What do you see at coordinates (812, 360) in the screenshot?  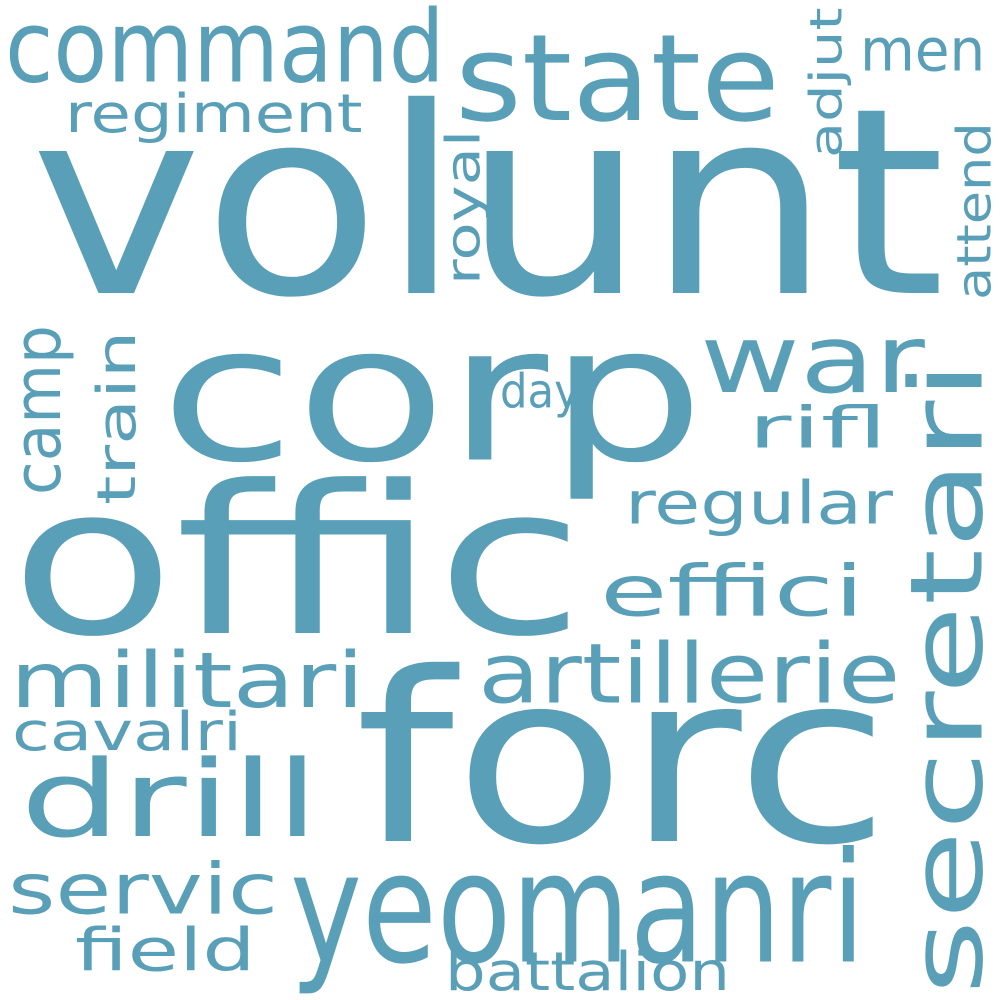 I see `word-war: war` at bounding box center [812, 360].